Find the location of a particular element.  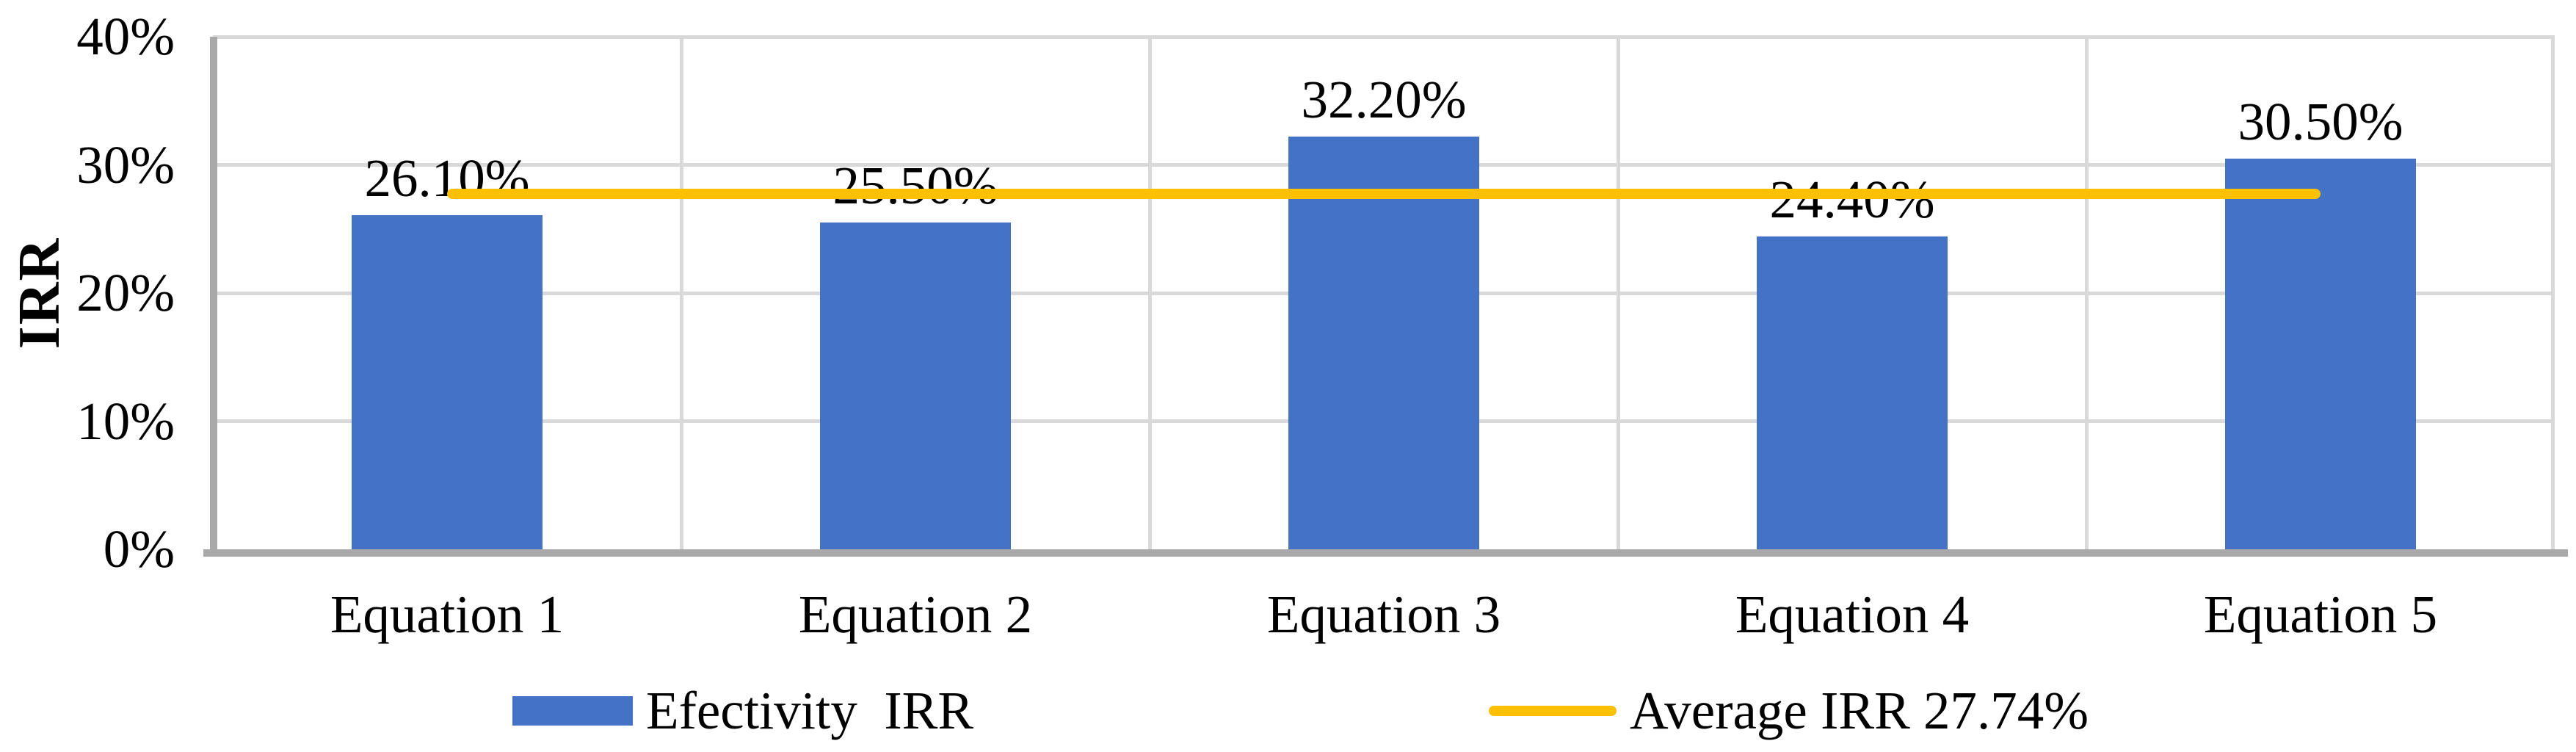

bar-value-label-3: 32.20% is located at coordinates (1384, 100).